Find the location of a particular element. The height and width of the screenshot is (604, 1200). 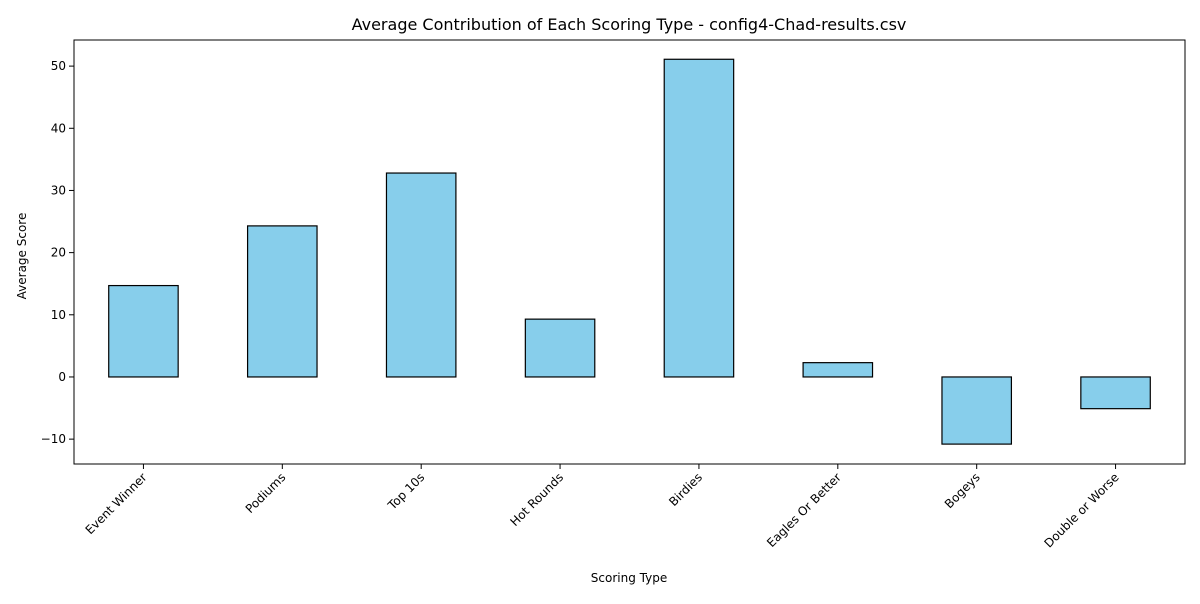

x-tick-label: Bogeys is located at coordinates (962, 490).